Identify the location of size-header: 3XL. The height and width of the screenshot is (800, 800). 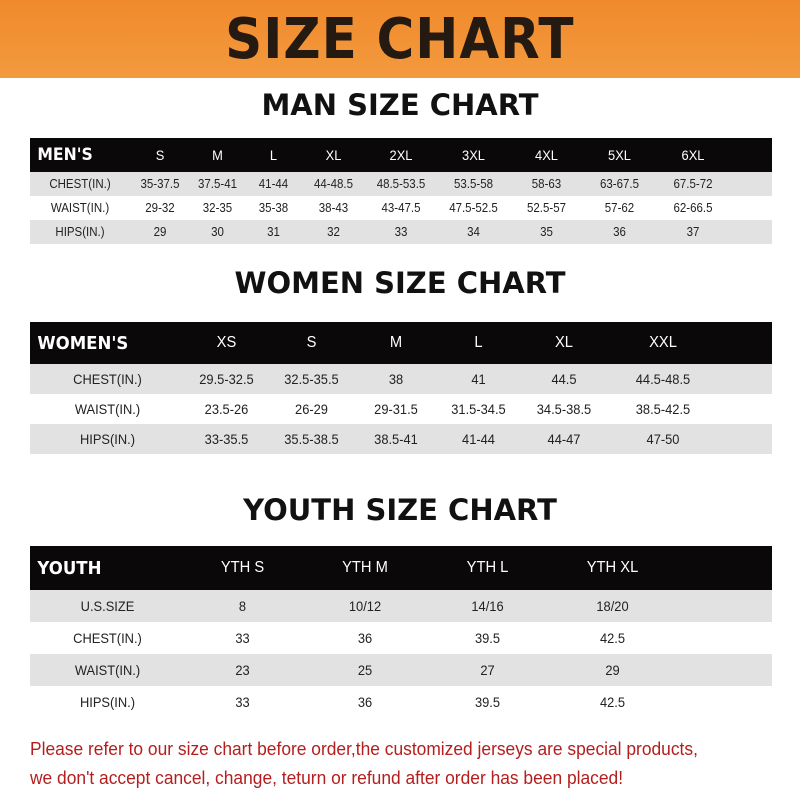
(473, 155).